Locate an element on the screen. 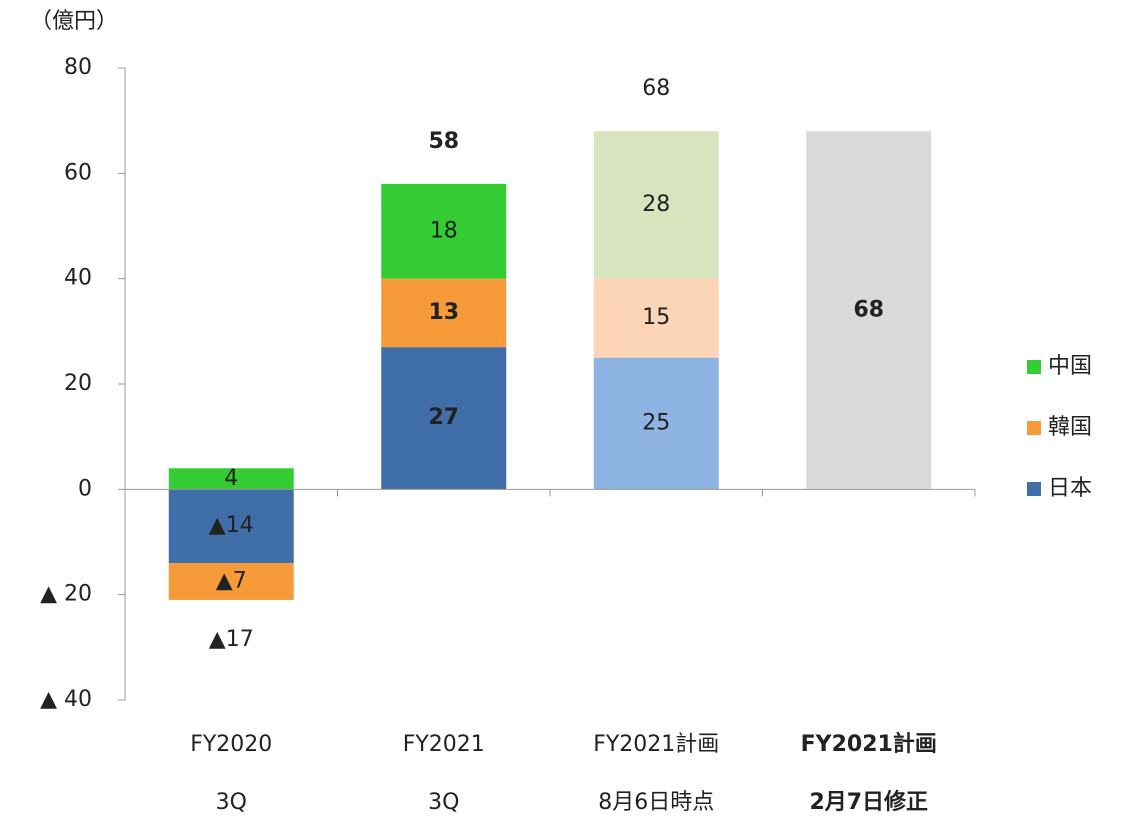 The height and width of the screenshot is (824, 1136). value-label: ▲7 is located at coordinates (231, 581).